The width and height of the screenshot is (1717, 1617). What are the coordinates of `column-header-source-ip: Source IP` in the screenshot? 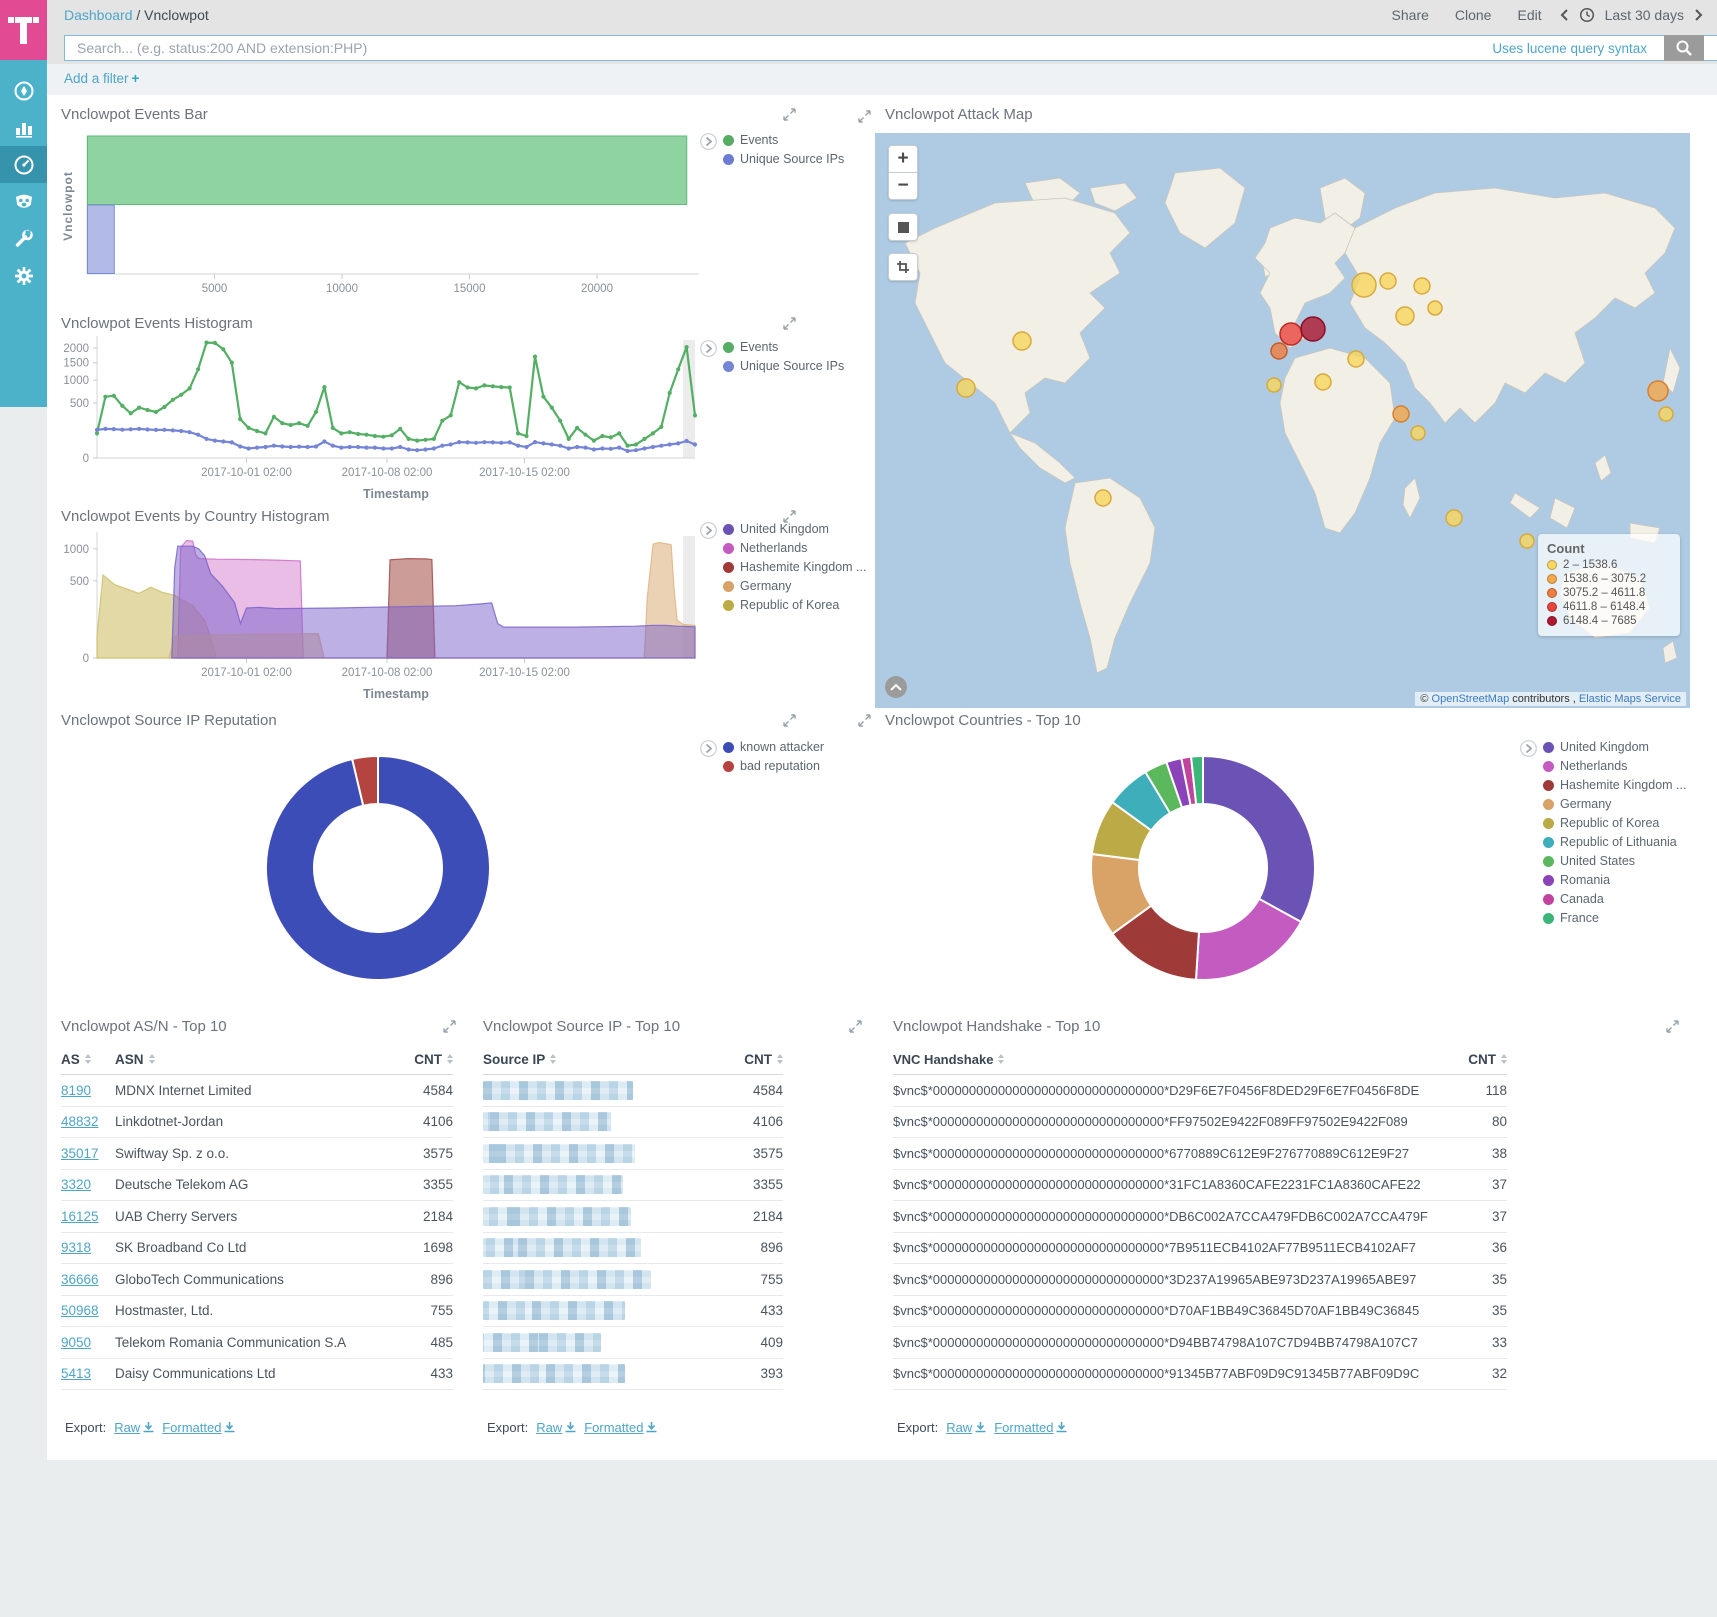 It's located at (602, 1059).